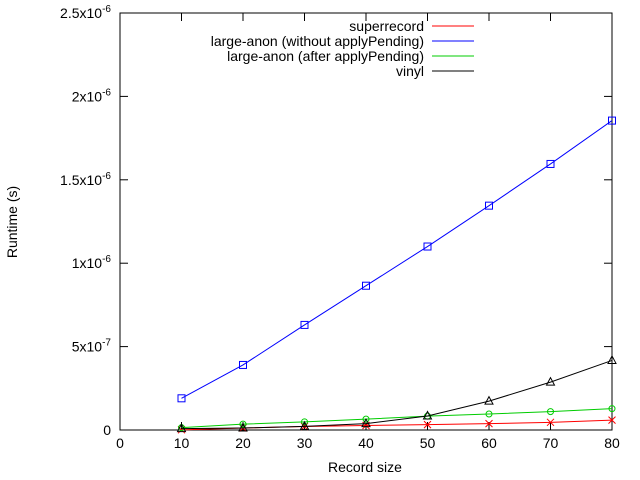 This screenshot has height=480, width=640. What do you see at coordinates (410, 71) in the screenshot?
I see `legend-label: vinyl` at bounding box center [410, 71].